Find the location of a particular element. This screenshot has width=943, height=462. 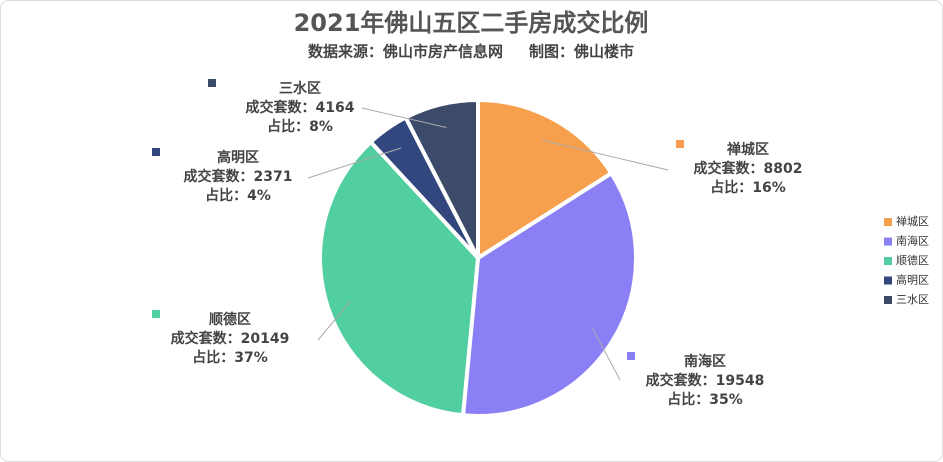

label-value: 成交套数：19548 is located at coordinates (705, 380).